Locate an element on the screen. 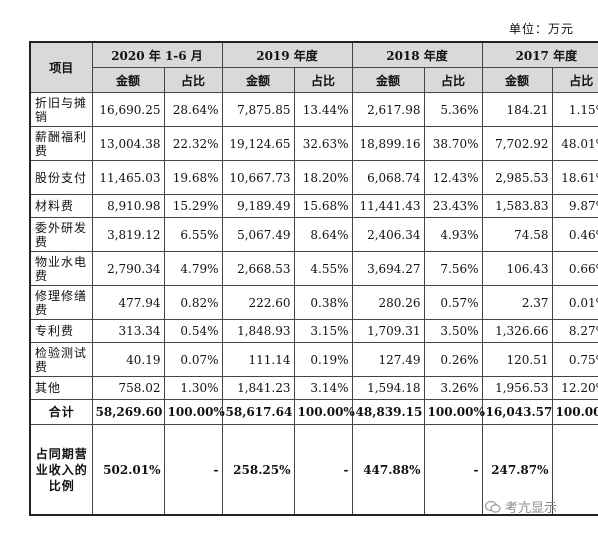 This screenshot has width=598, height=544. table-cell: 1,583.83 is located at coordinates (517, 206).